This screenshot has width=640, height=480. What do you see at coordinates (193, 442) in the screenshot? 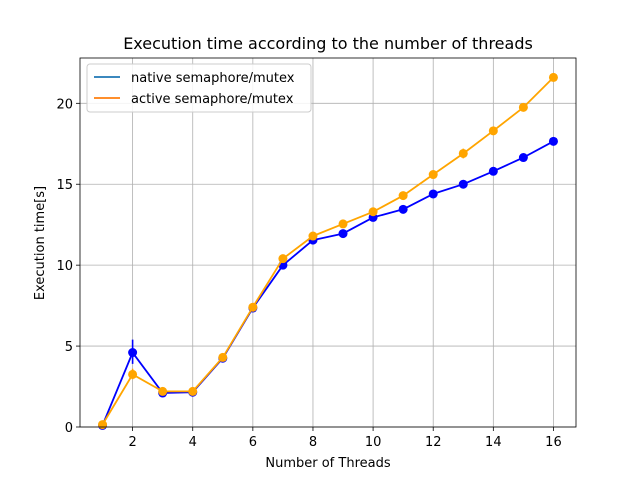
I see `x-tick-label: 4` at bounding box center [193, 442].